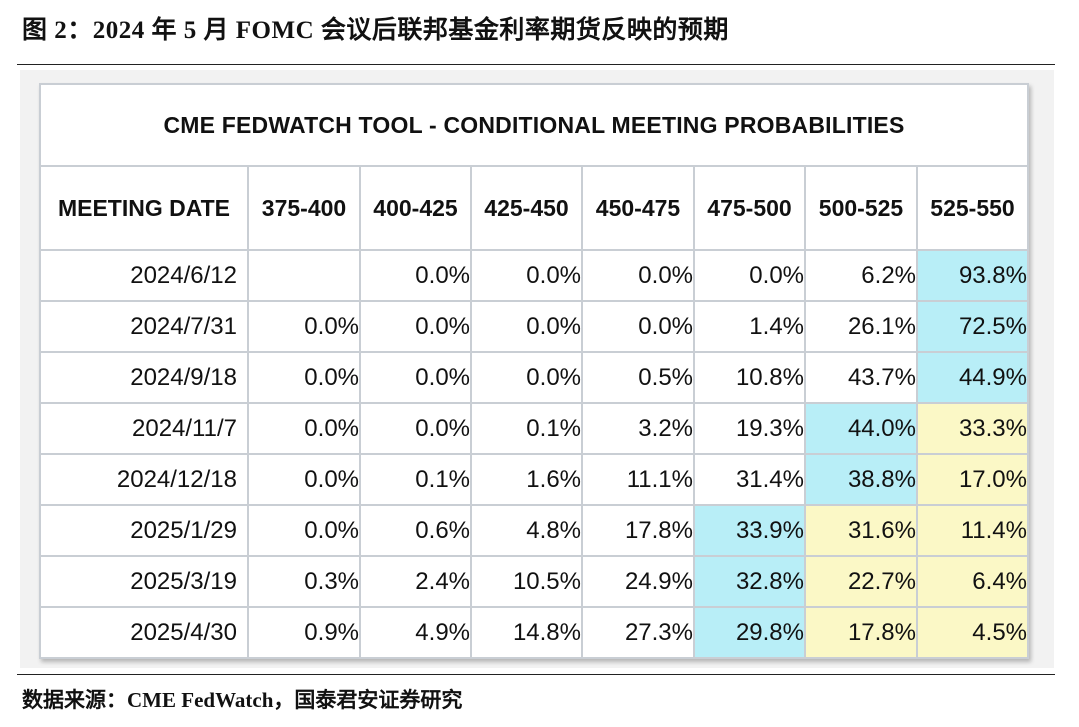 This screenshot has width=1079, height=727. I want to click on meeting-date-cell: 2024/7/31, so click(144, 326).